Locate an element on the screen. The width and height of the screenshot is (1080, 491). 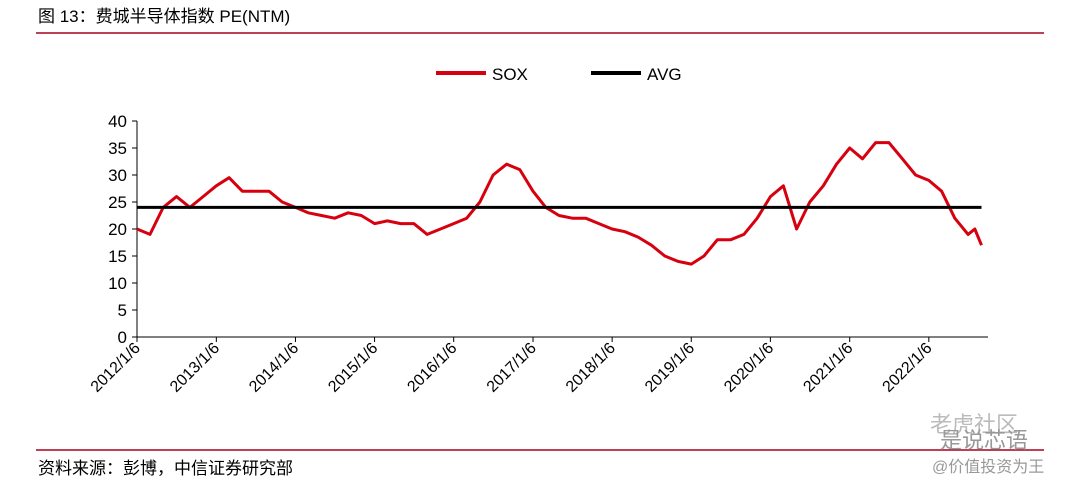
x-tick-label: 2019/1/6 is located at coordinates (670, 368).